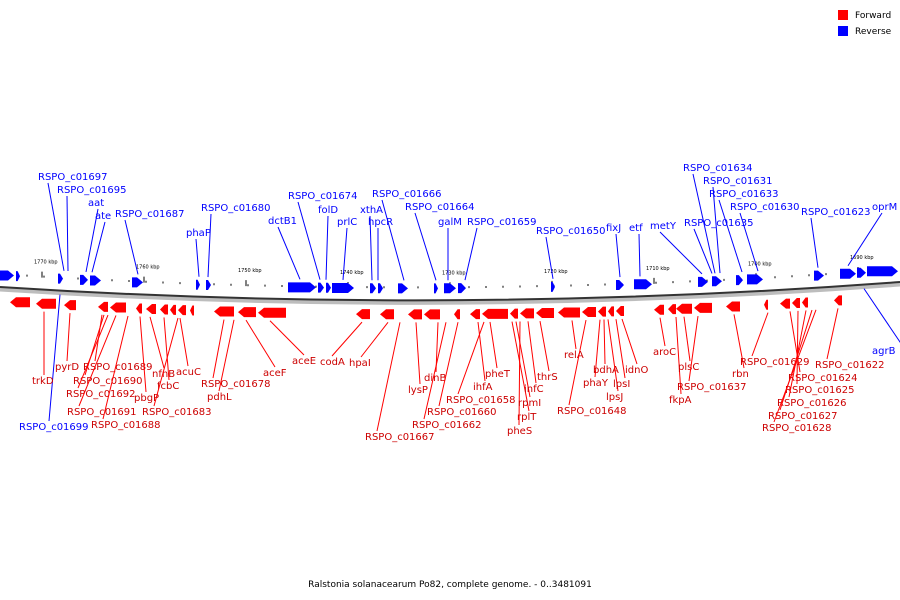 This screenshot has width=900, height=600. What do you see at coordinates (502, 222) in the screenshot?
I see `gene-label: RSPO_c01659` at bounding box center [502, 222].